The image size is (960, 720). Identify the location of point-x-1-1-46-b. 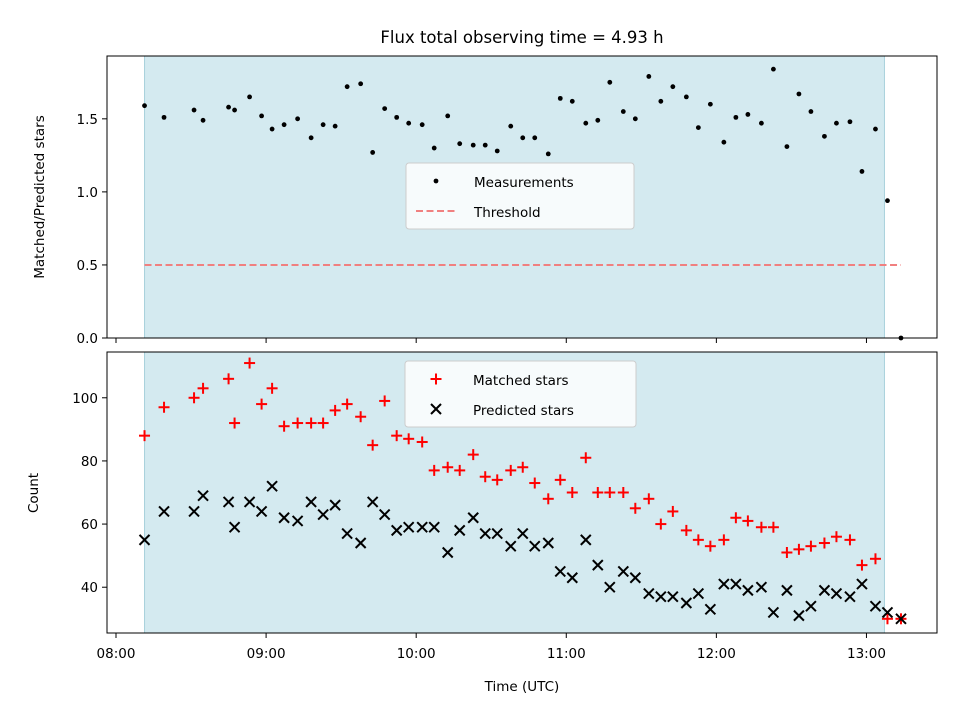
(748, 590).